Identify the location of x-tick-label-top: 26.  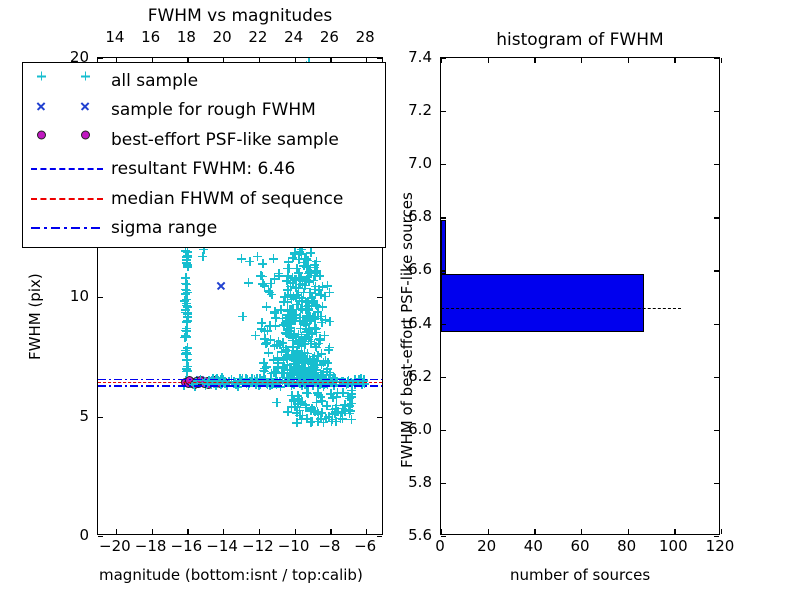
(329, 37).